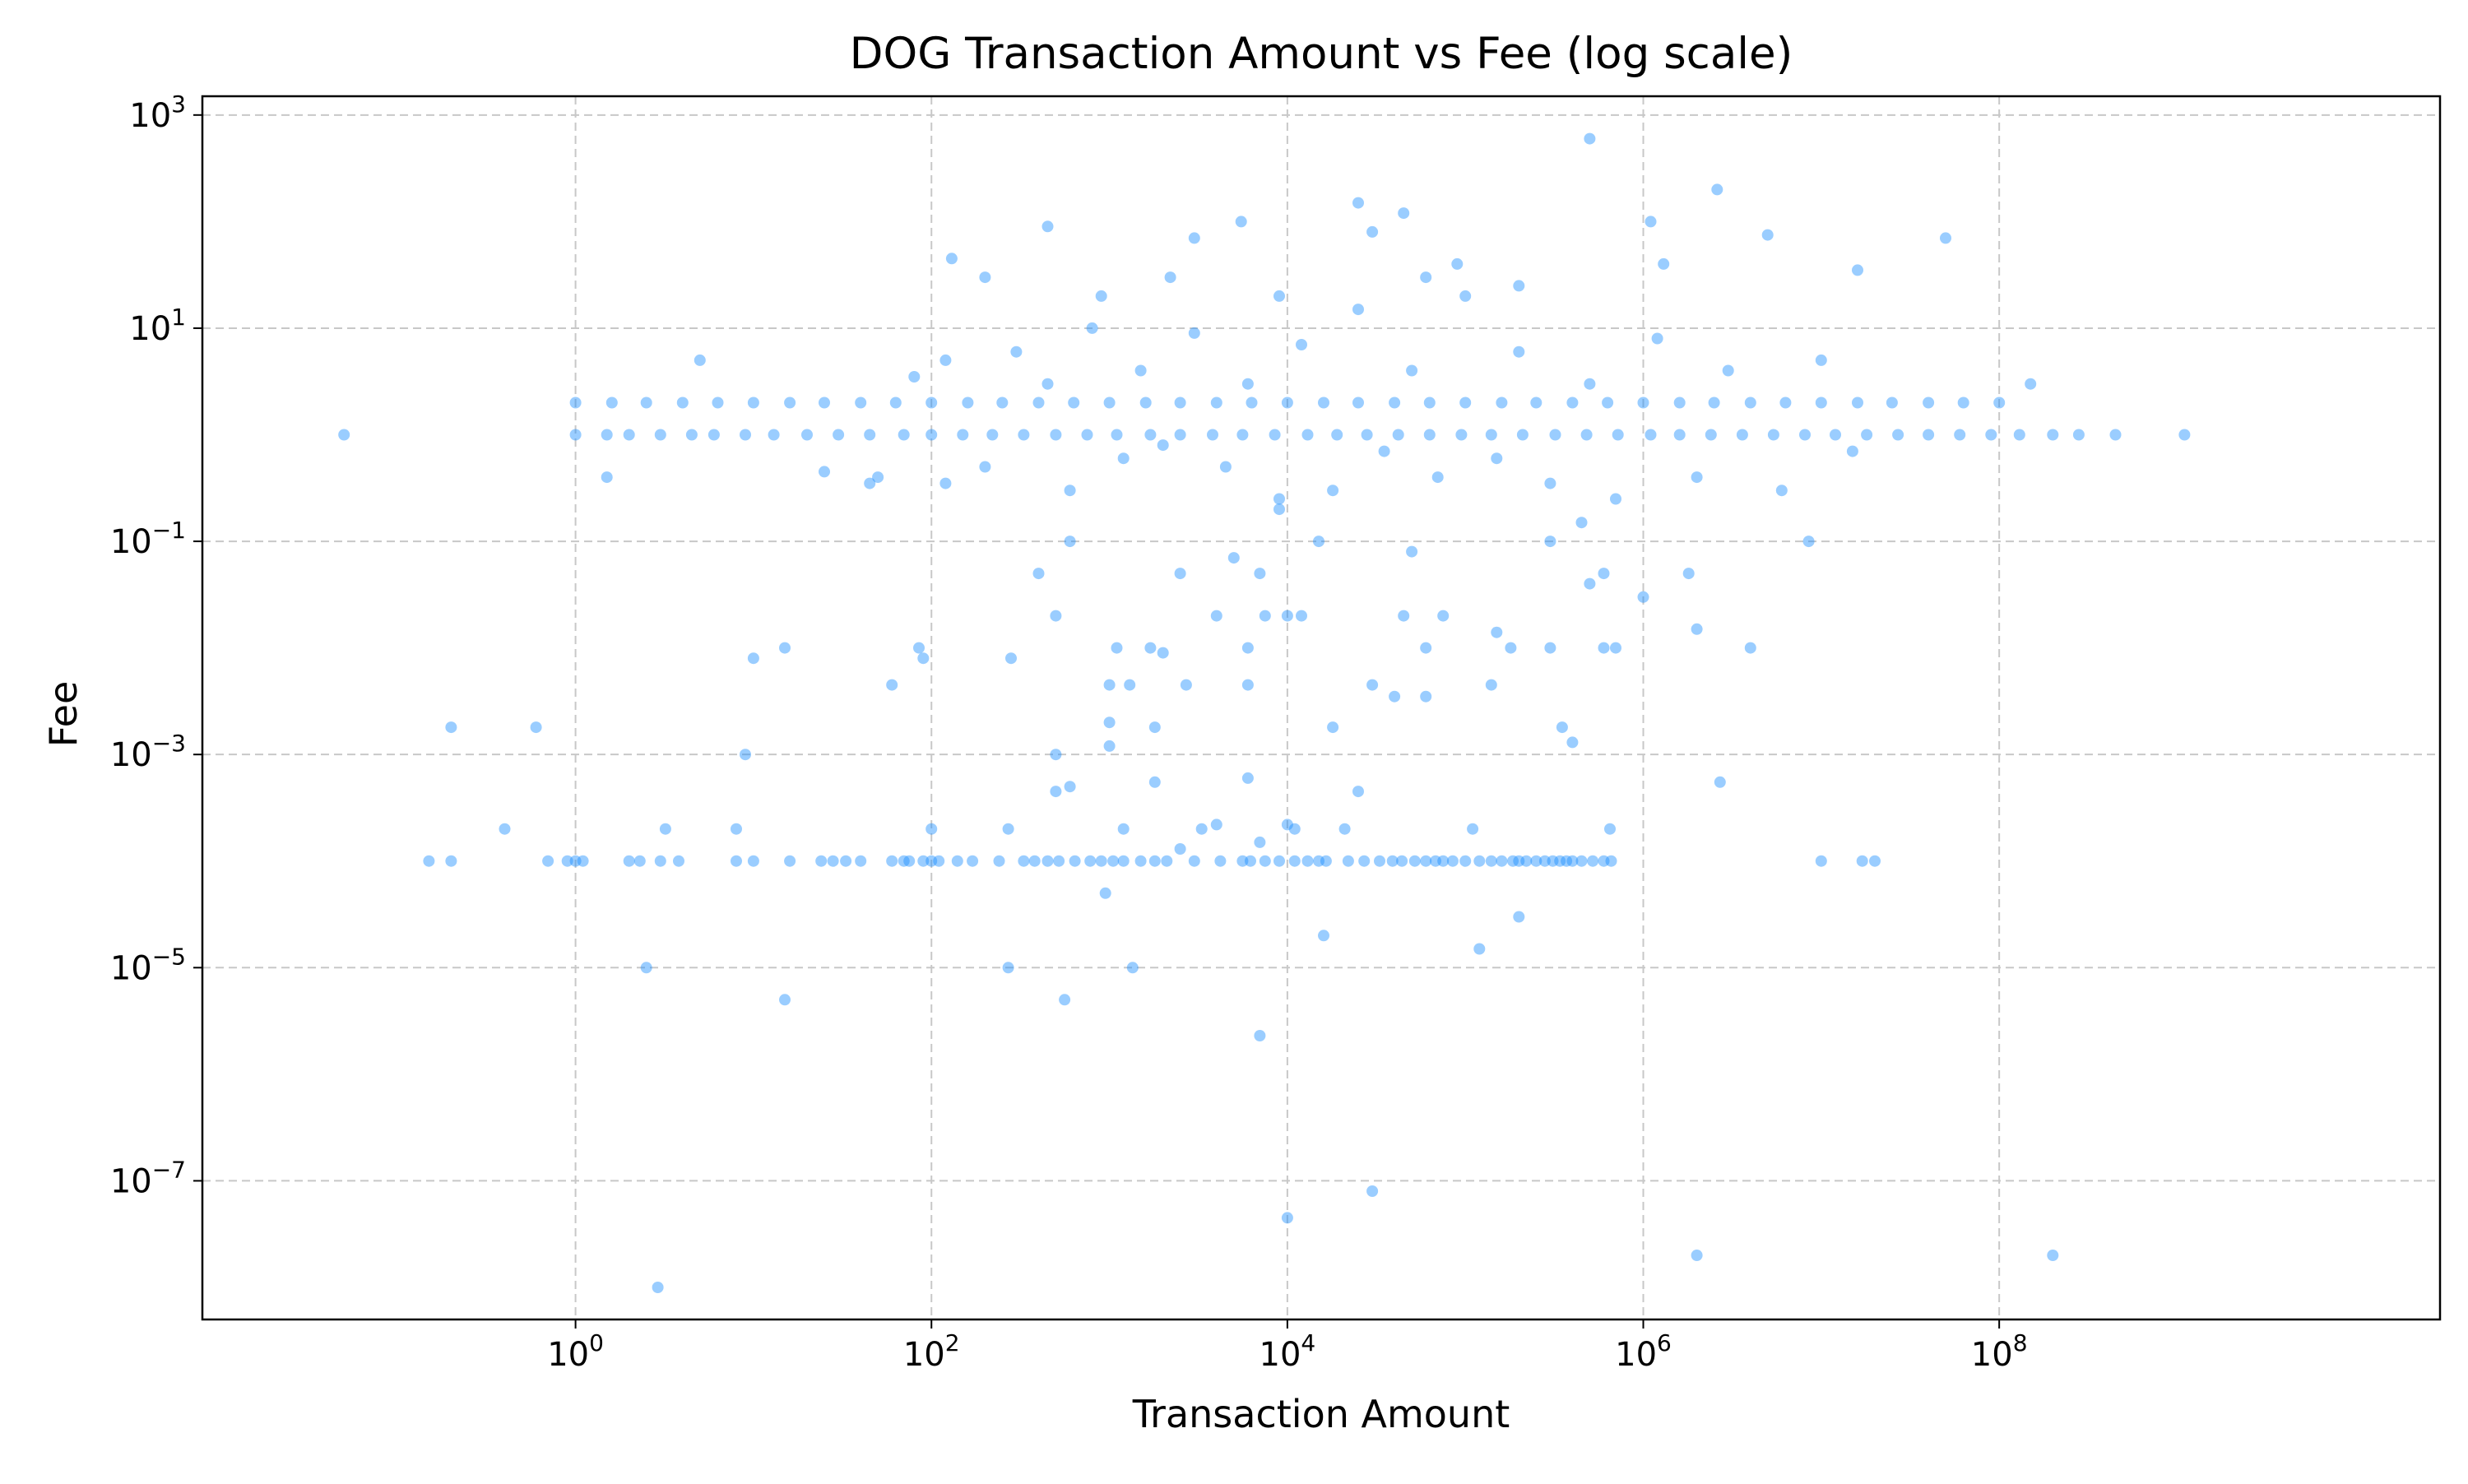 This screenshot has width=2468, height=1484. I want to click on x-tick-label: 10⁴, so click(1288, 1351).